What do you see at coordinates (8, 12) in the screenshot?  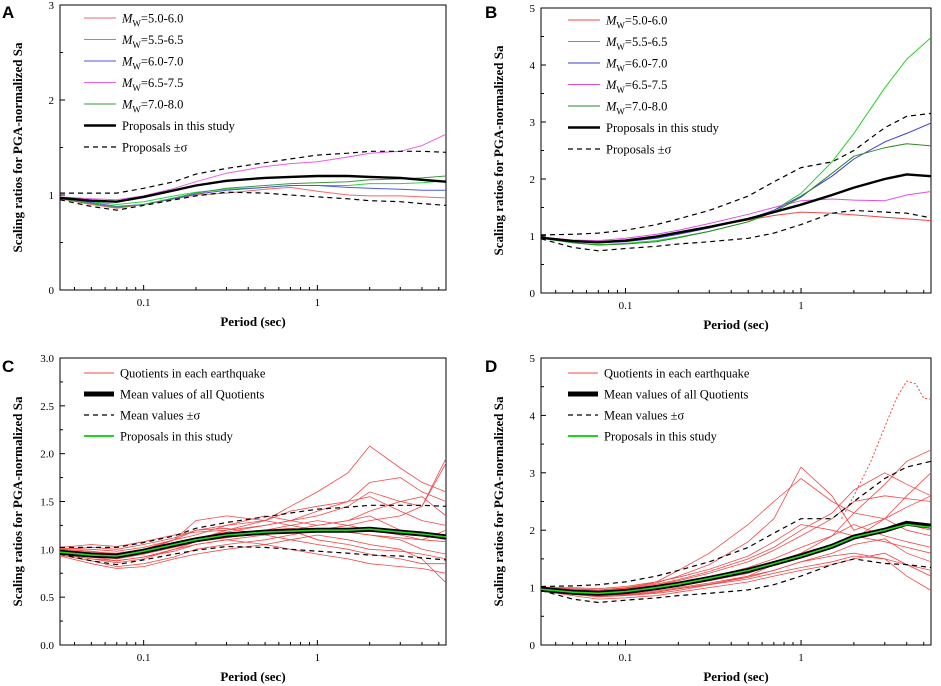 I see `panel-letter: A` at bounding box center [8, 12].